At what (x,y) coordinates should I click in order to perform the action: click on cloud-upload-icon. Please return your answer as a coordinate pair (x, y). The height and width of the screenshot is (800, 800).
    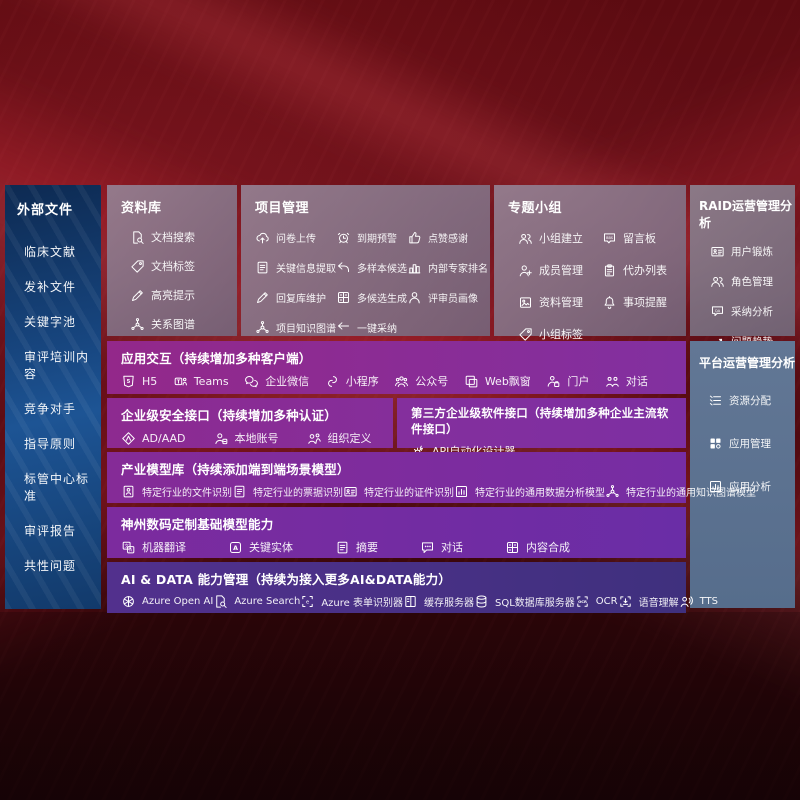
    Looking at the image, I should click on (262, 237).